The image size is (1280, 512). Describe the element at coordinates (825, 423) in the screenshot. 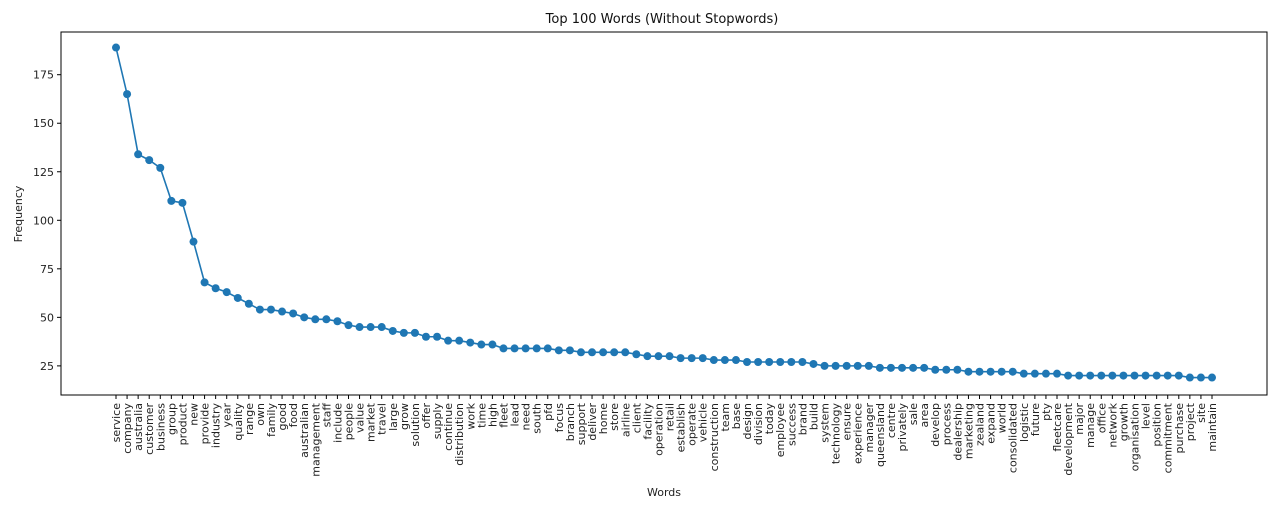

I see `x-tick-label: system` at that location.